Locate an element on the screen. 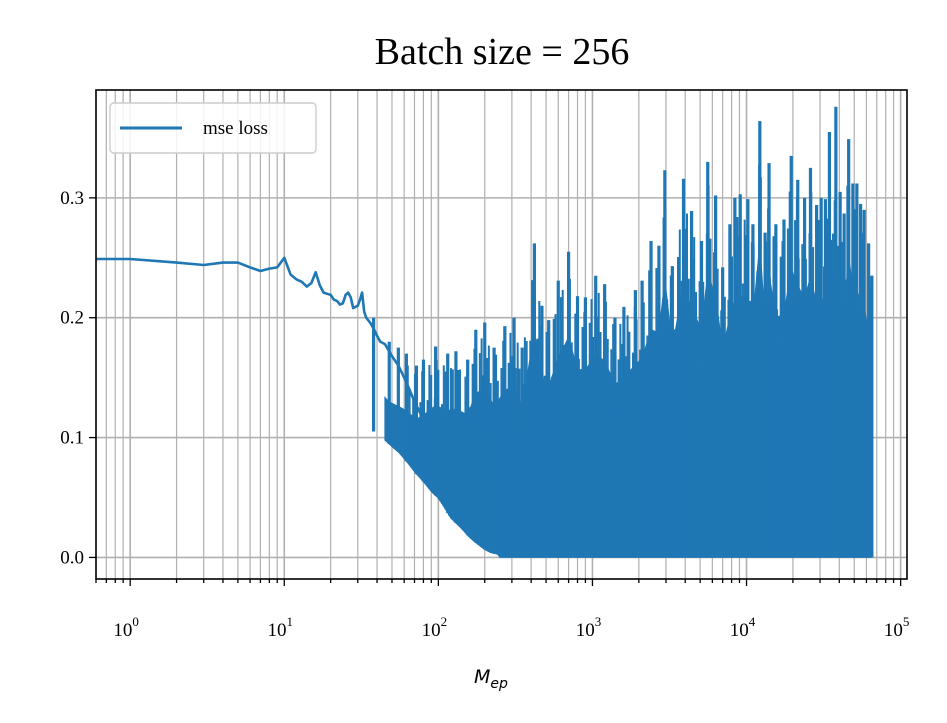 The width and height of the screenshot is (947, 723). x-tick-label: 10⁴ is located at coordinates (743, 627).